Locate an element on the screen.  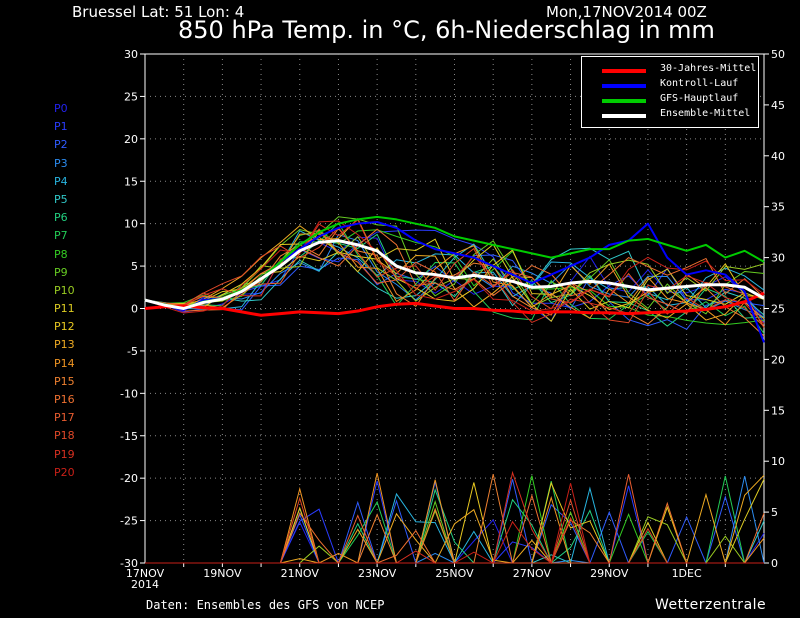
member-label: P14 is located at coordinates (64, 363).